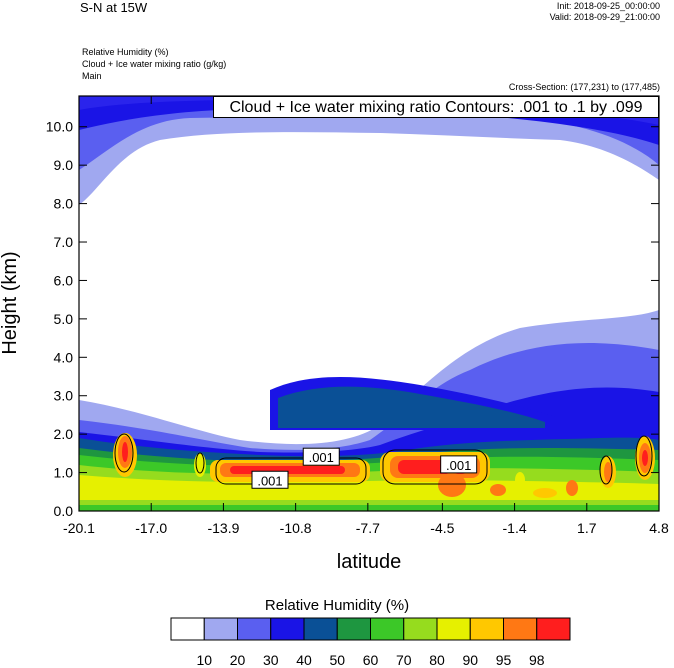  I want to click on colorbar: 10 20 30 40 50 60 70 80 90 95 98, so click(370, 642).